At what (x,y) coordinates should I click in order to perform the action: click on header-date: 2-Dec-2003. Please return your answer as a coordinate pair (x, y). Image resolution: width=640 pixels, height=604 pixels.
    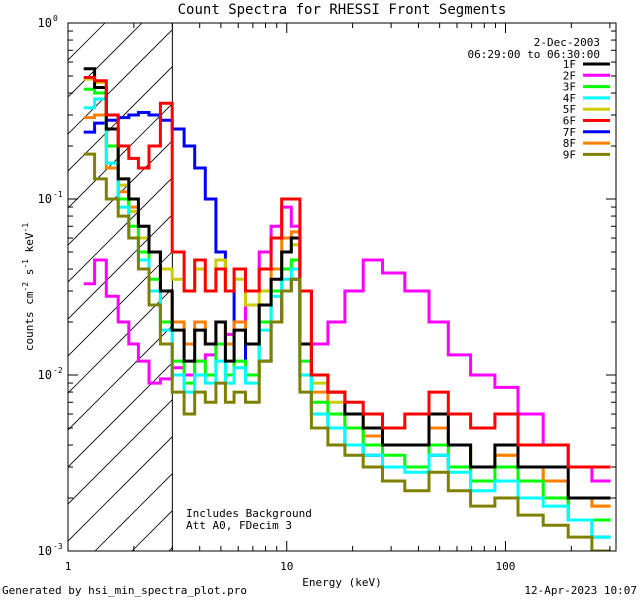
    Looking at the image, I should click on (567, 42).